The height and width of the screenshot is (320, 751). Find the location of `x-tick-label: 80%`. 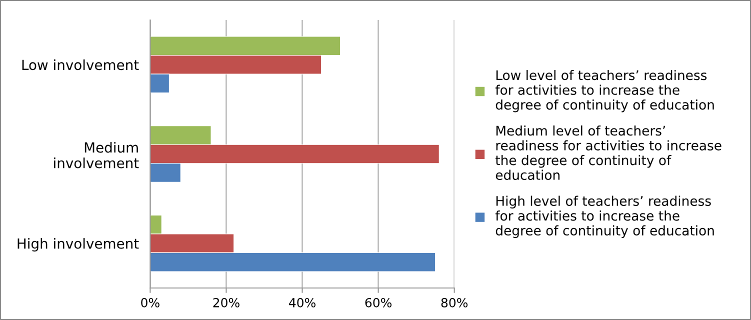

x-tick-label: 80% is located at coordinates (454, 303).